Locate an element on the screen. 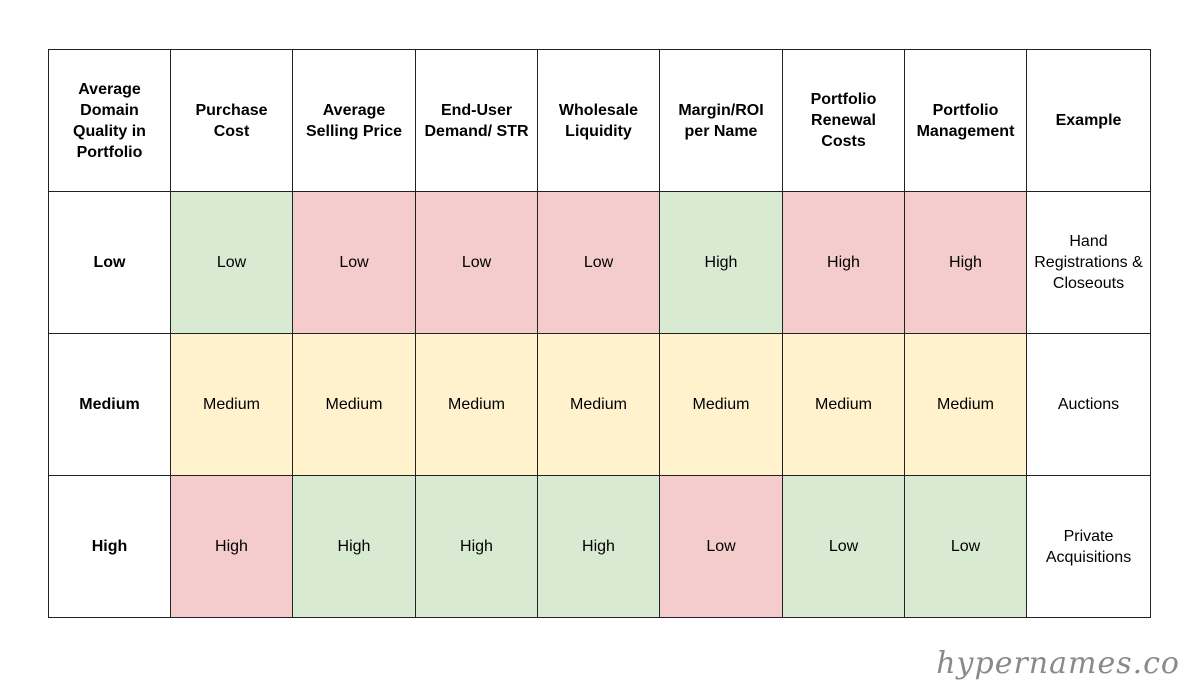  row-label: Low is located at coordinates (109, 262).